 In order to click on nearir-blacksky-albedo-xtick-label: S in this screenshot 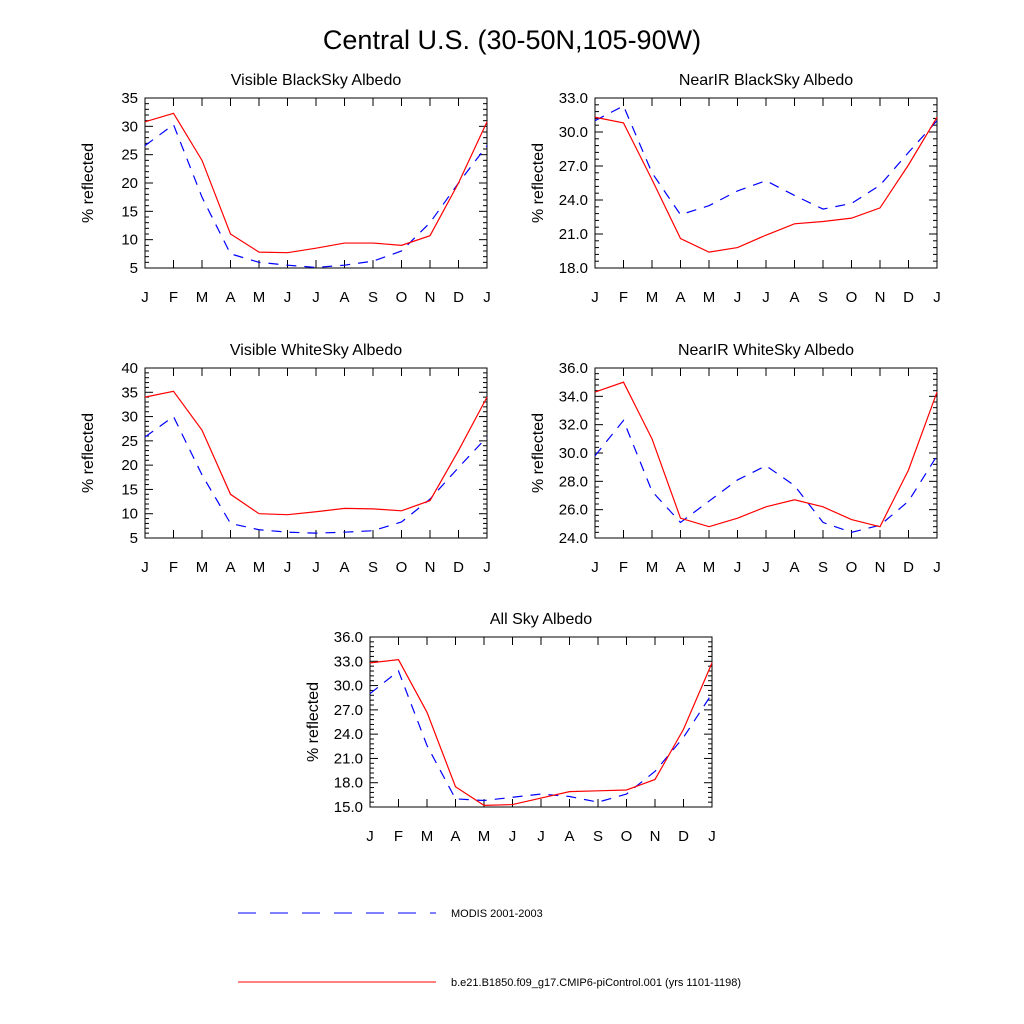, I will do `click(823, 297)`.